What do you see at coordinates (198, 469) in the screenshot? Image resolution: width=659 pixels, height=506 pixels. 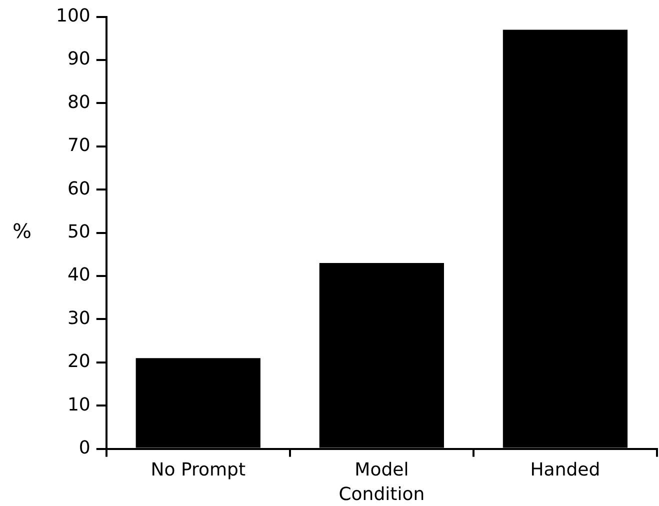 I see `x-tick-label: No Prompt` at bounding box center [198, 469].